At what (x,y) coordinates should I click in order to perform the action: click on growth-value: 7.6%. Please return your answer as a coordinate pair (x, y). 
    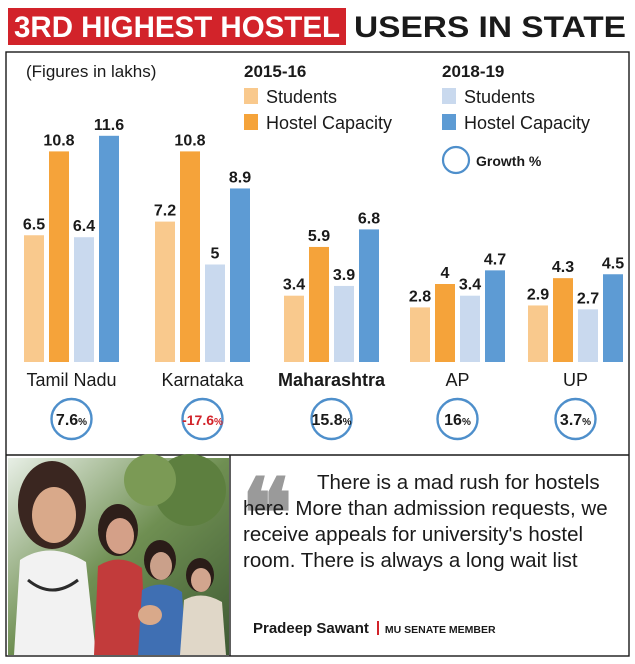
    Looking at the image, I should click on (71, 420).